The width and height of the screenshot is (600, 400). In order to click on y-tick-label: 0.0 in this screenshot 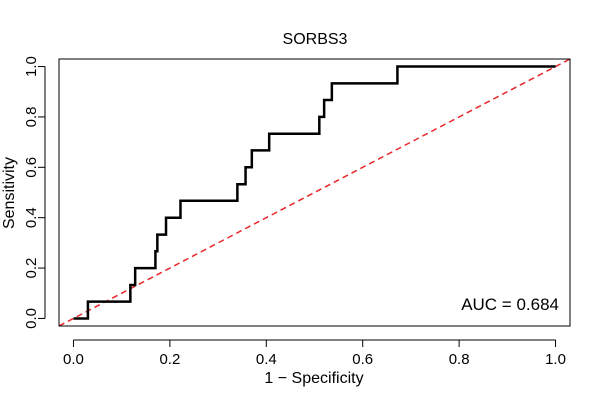, I will do `click(31, 318)`.